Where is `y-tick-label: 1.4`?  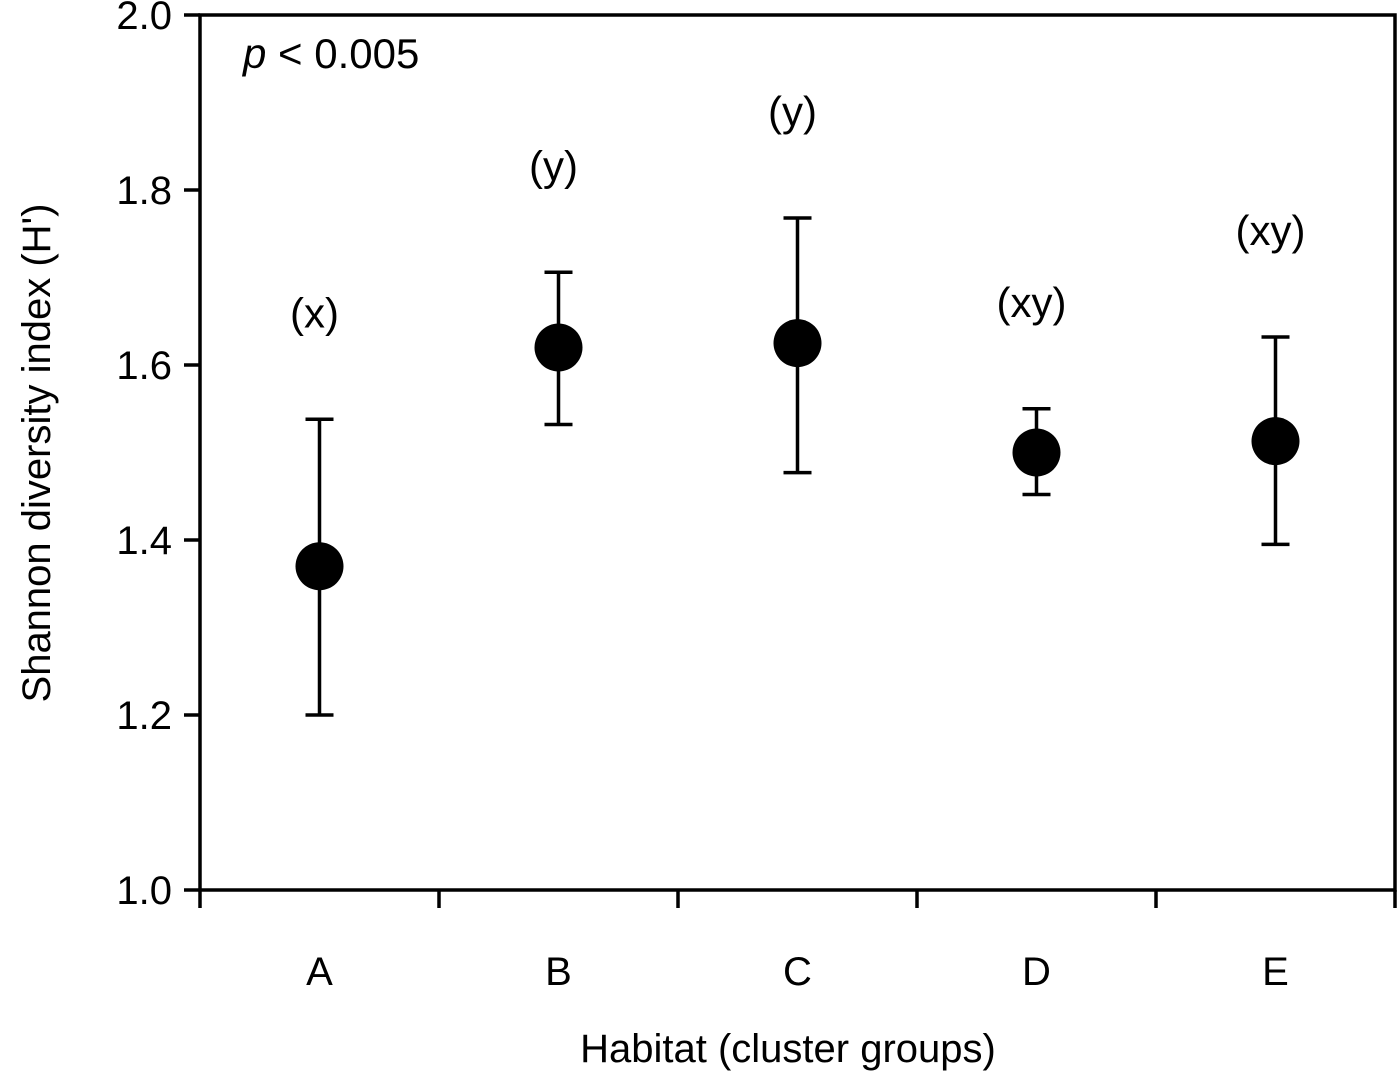
y-tick-label: 1.4 is located at coordinates (144, 541).